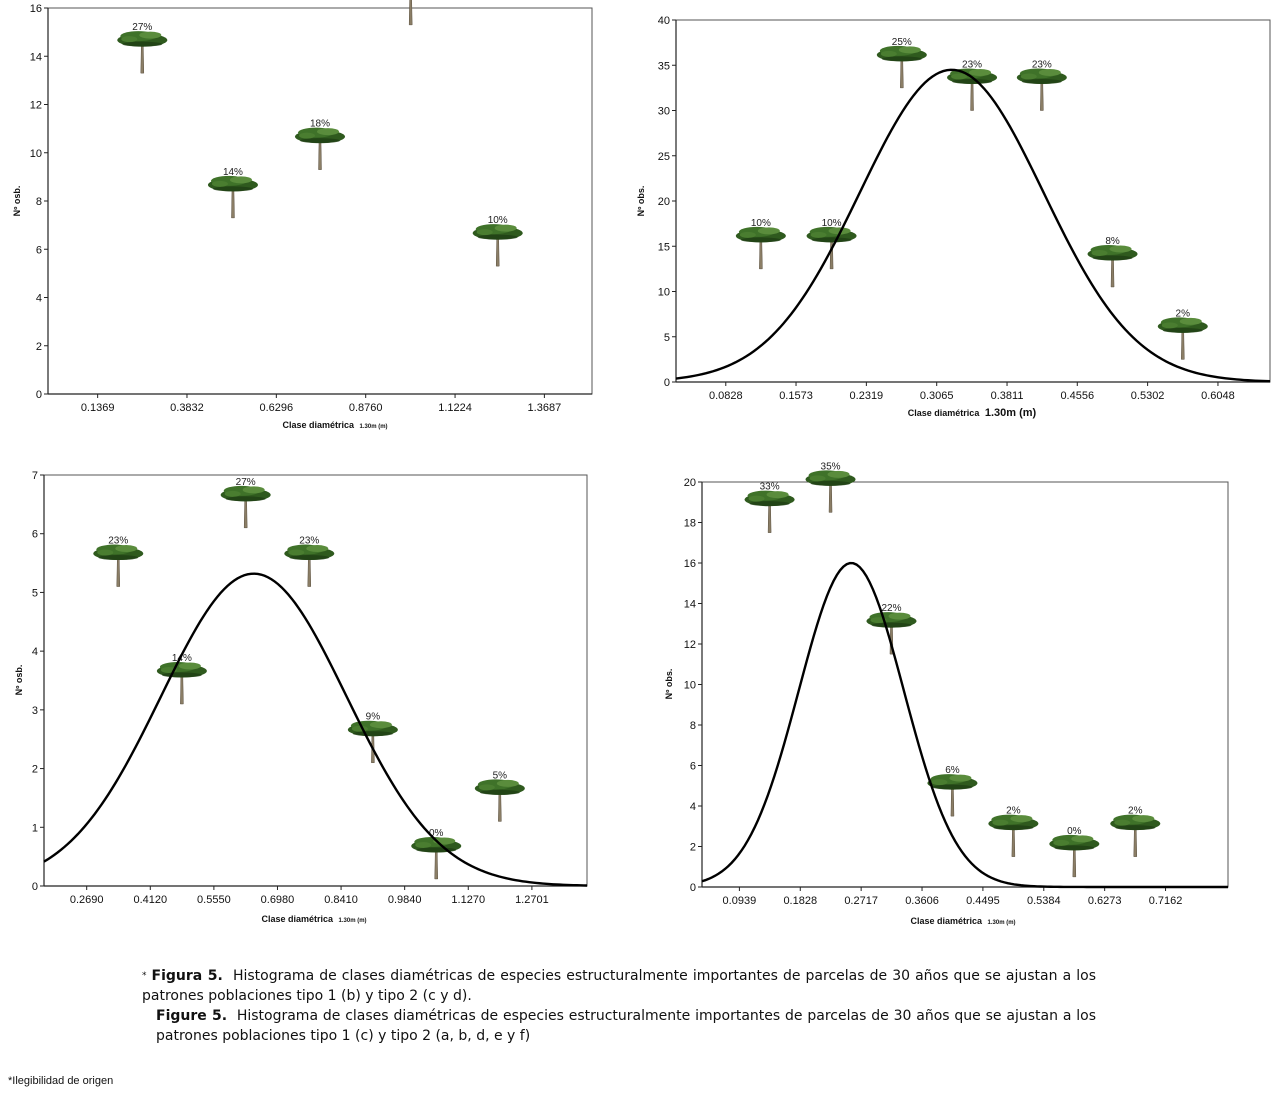 This screenshot has width=1282, height=1095. Describe the element at coordinates (831, 466) in the screenshot. I see `data-label: 35%` at that location.